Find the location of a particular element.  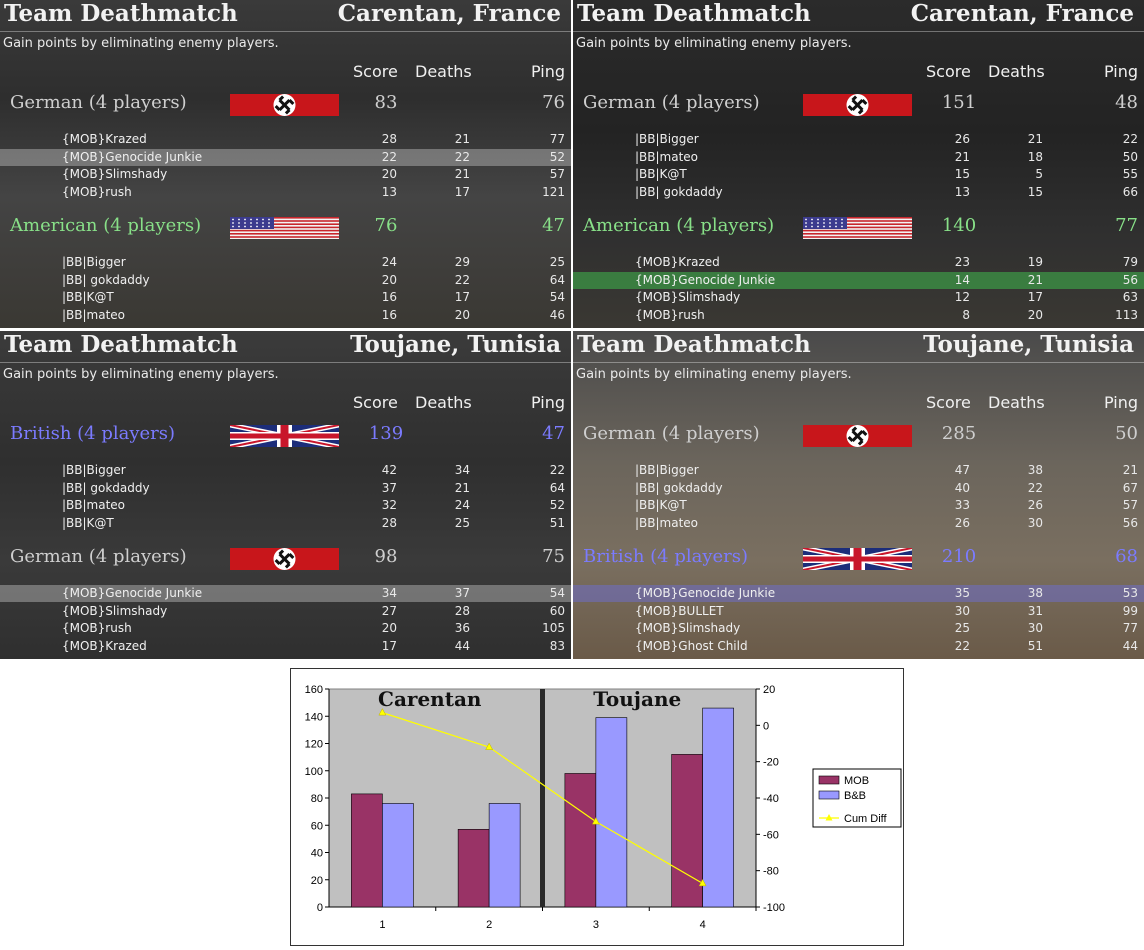

game-mode-title: Team Deathmatch is located at coordinates (694, 344).